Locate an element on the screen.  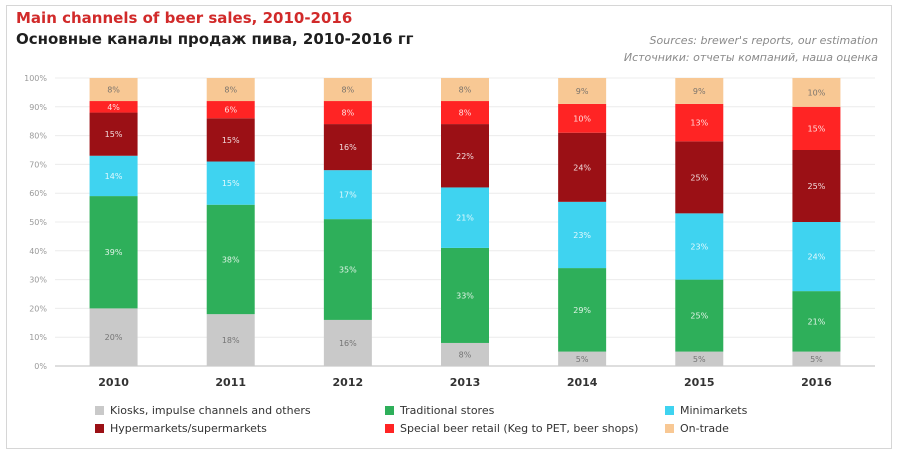
y-axis-ticks: 0% 10% 20% 30% 40% 50% 60% 70% 80% 90% 100% is located at coordinates (35, 222).